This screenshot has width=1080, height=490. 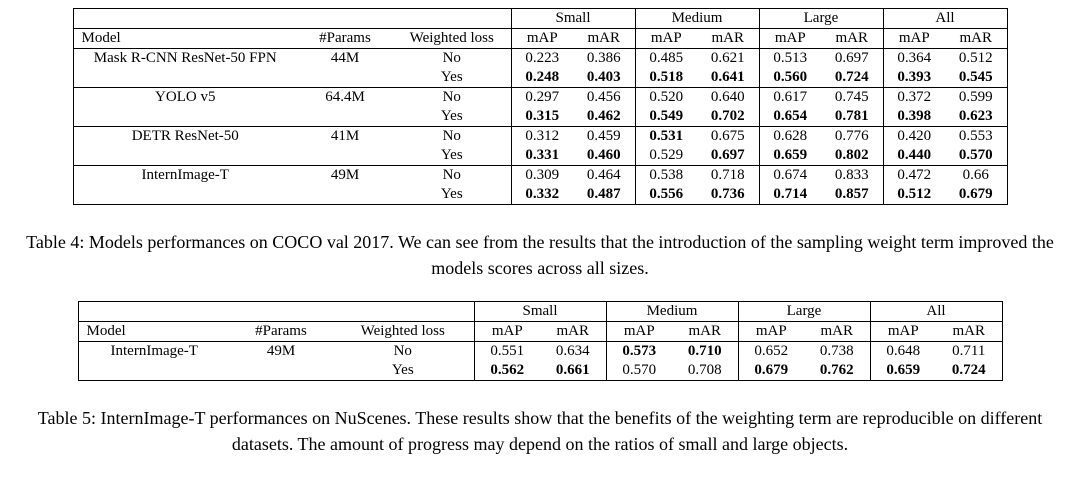 I want to click on metric-cell: 0.538, so click(x=665, y=175).